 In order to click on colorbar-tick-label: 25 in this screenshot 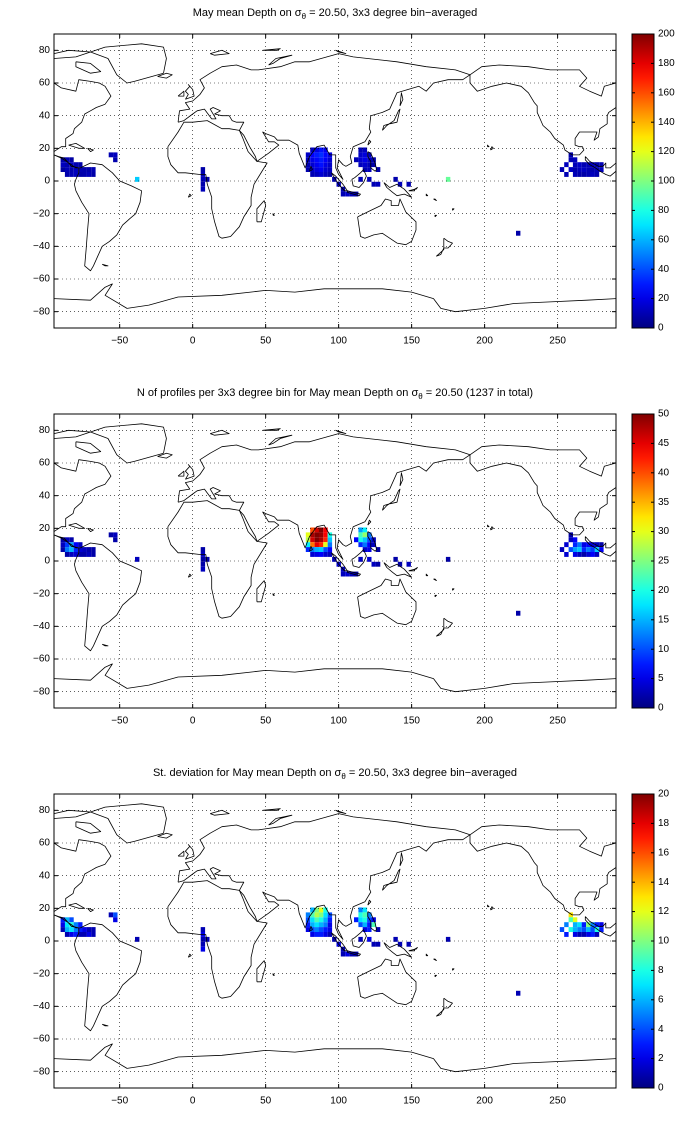, I will do `click(664, 561)`.